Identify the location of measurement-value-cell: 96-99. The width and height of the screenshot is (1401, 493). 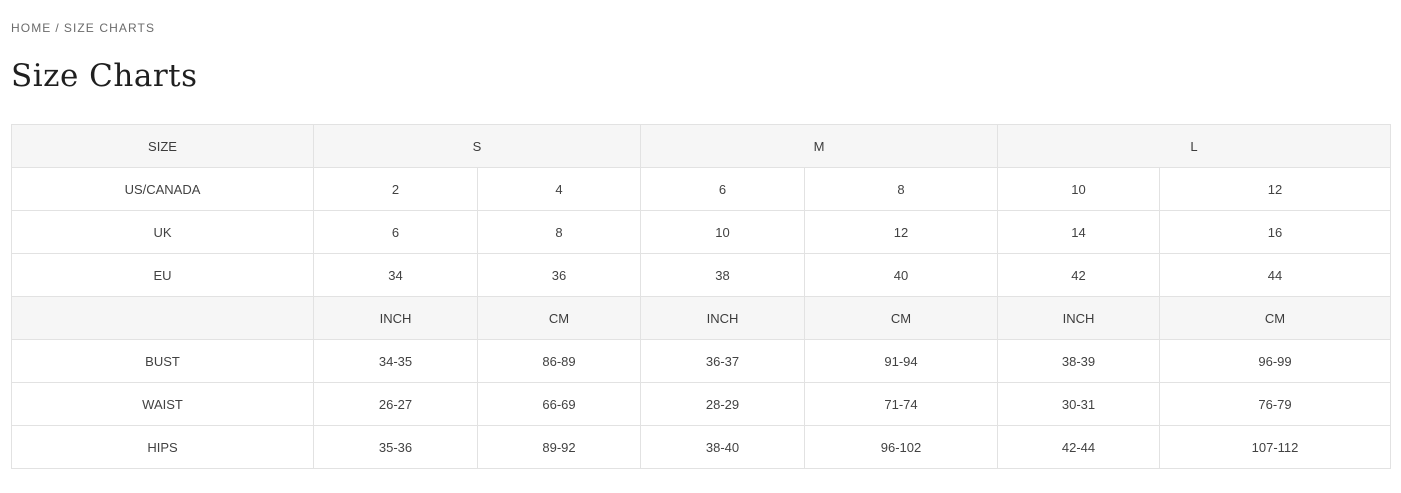
(1275, 361).